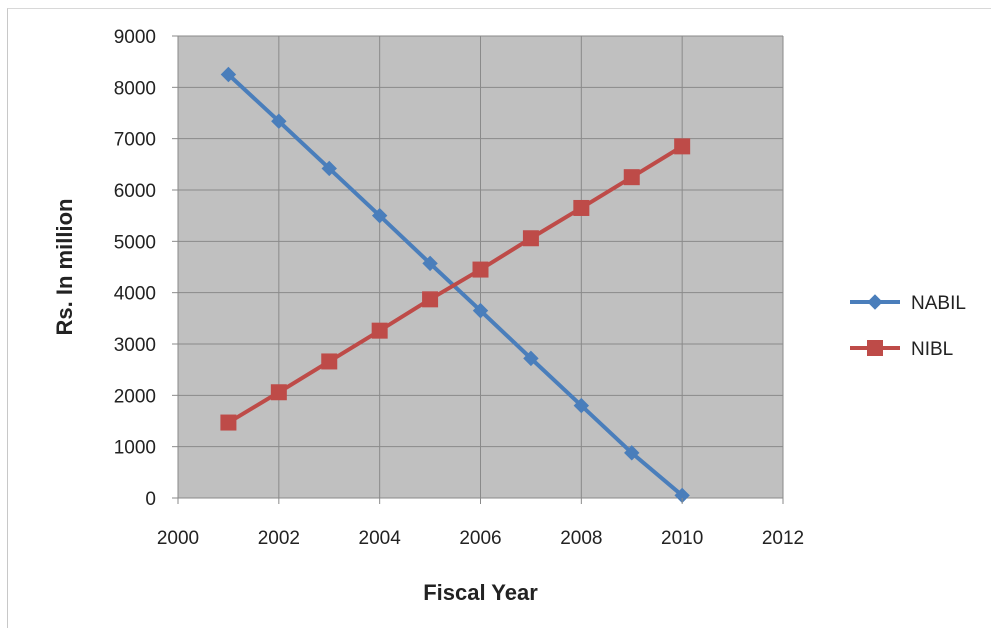 The width and height of the screenshot is (995, 633). What do you see at coordinates (908, 326) in the screenshot?
I see `legend: NABIL NIBL` at bounding box center [908, 326].